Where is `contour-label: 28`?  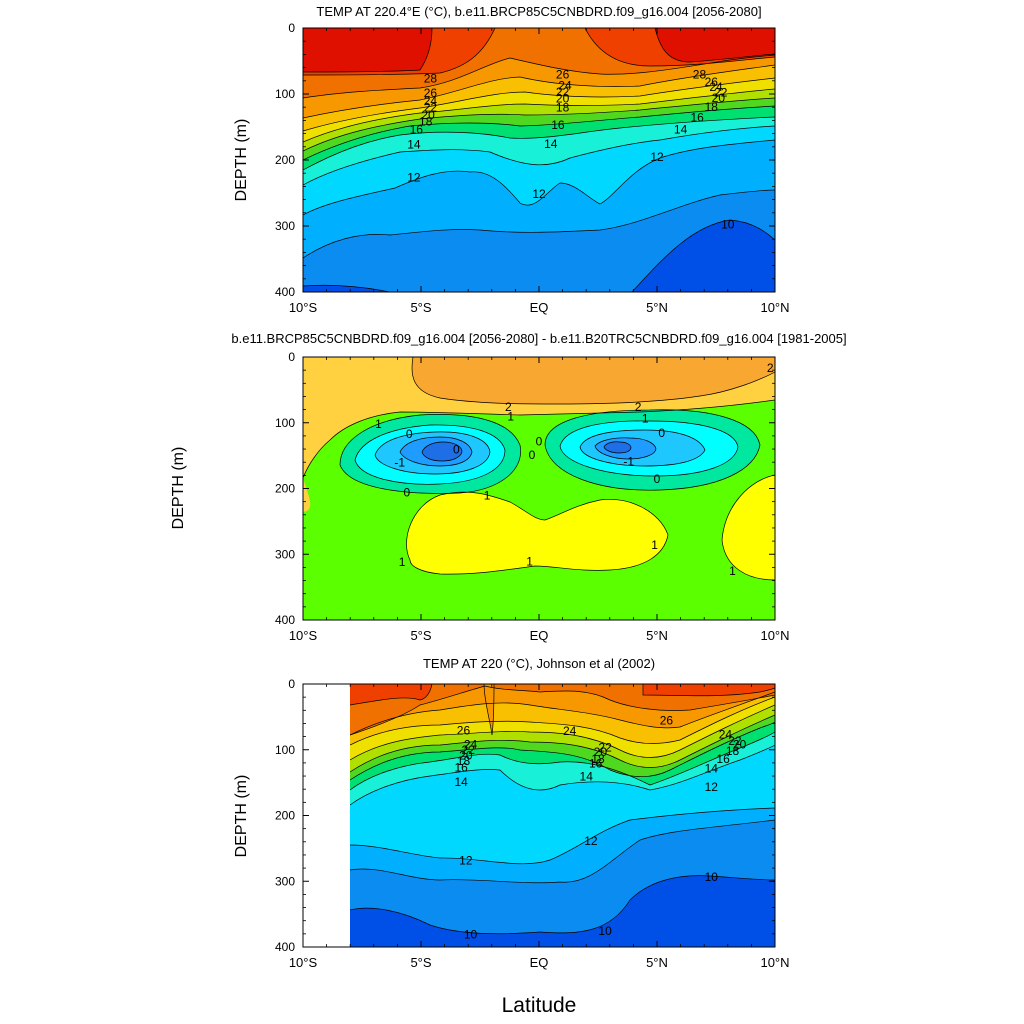
contour-label: 28 is located at coordinates (700, 75).